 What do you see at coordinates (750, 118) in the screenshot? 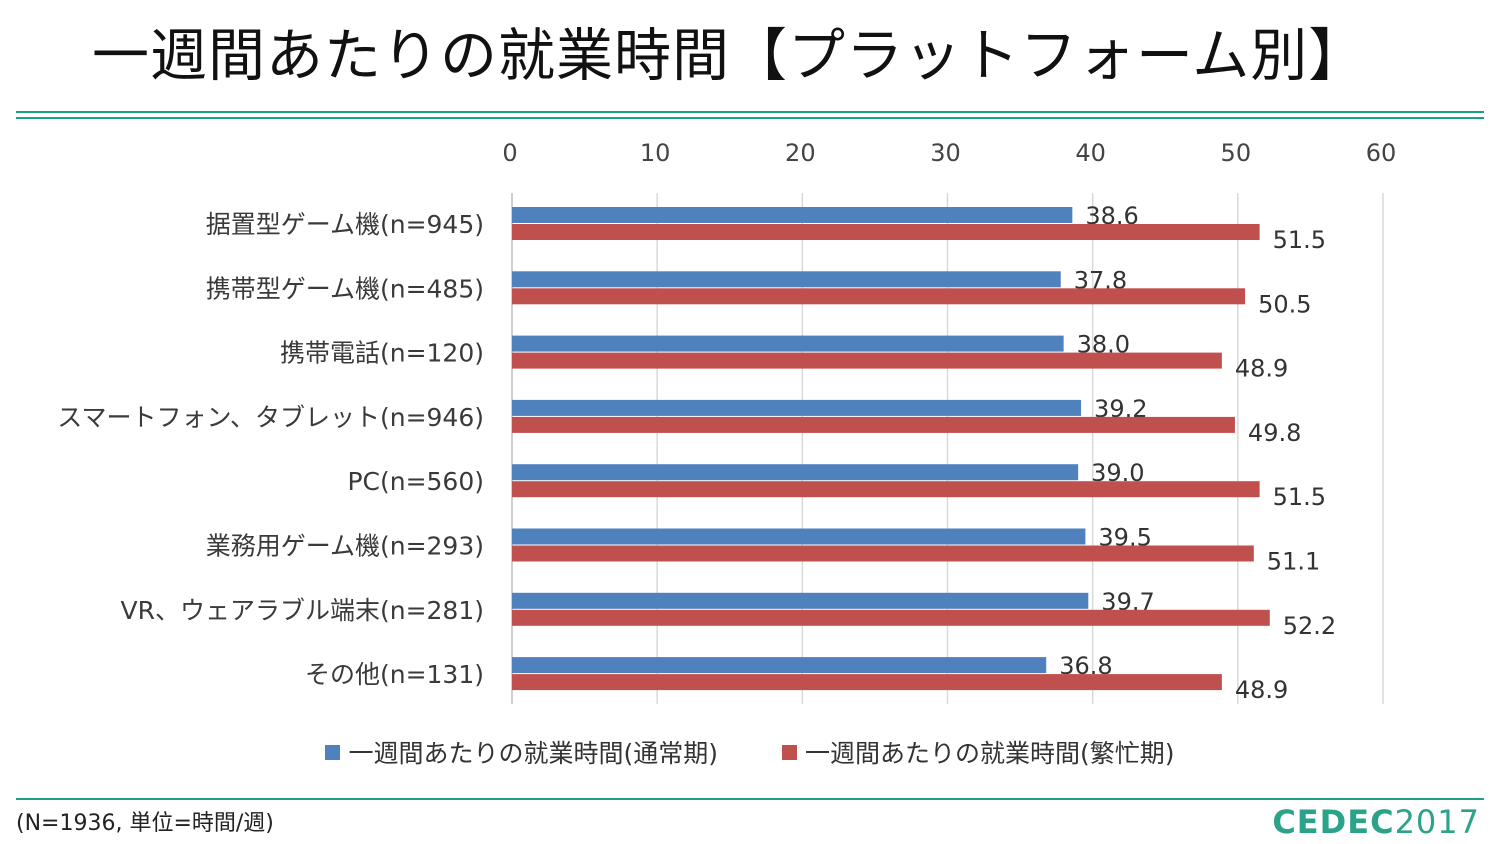
I see `title-divider-bottom` at bounding box center [750, 118].